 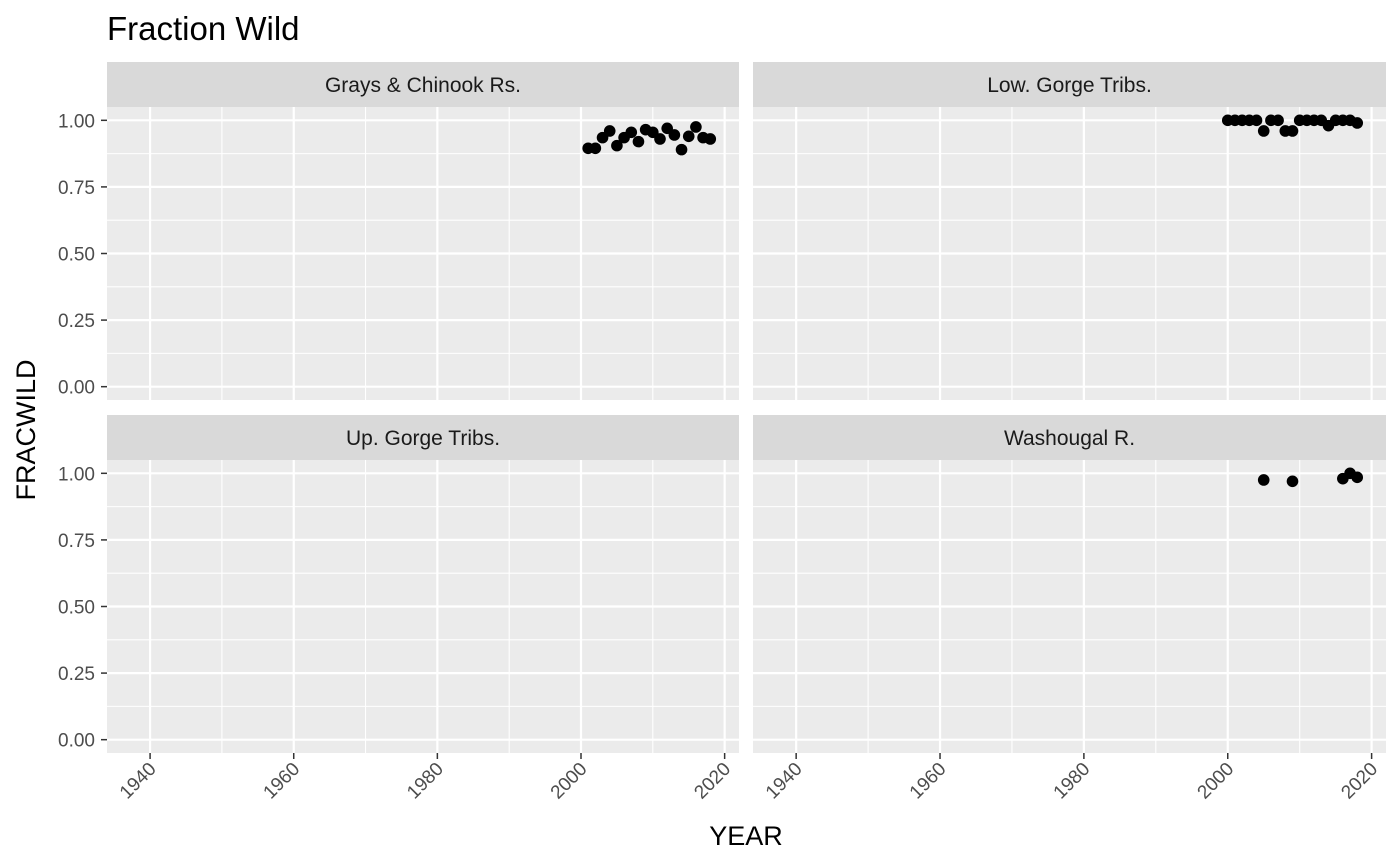 I want to click on strip-label-grays-chinook-rs: Grays & Chinook Rs., so click(x=423, y=85).